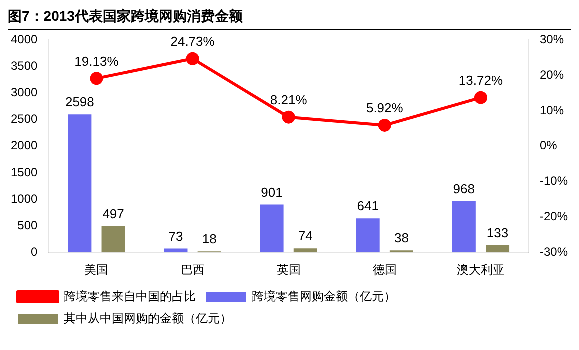  What do you see at coordinates (401, 238) in the screenshot?
I see `data-label: 38` at bounding box center [401, 238].